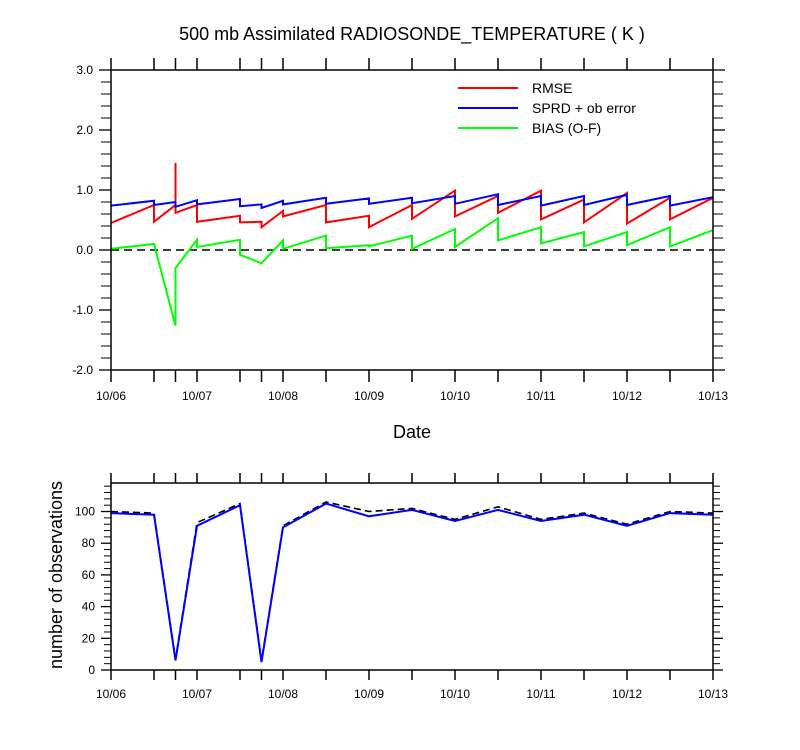 The height and width of the screenshot is (750, 800). Describe the element at coordinates (713, 396) in the screenshot. I see `top-x-tick-label: 10/13` at that location.